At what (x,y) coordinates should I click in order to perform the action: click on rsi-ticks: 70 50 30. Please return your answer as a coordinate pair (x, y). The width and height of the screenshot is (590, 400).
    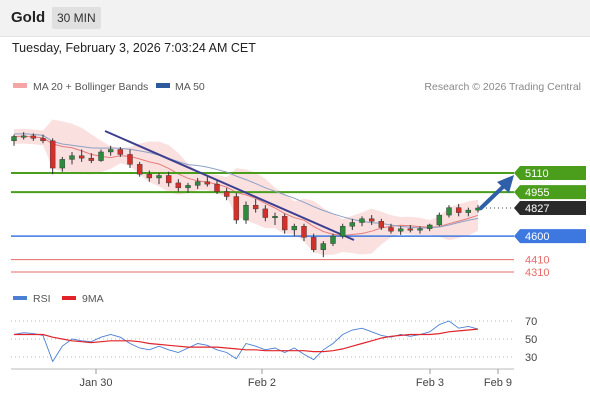
    Looking at the image, I should click on (531, 340).